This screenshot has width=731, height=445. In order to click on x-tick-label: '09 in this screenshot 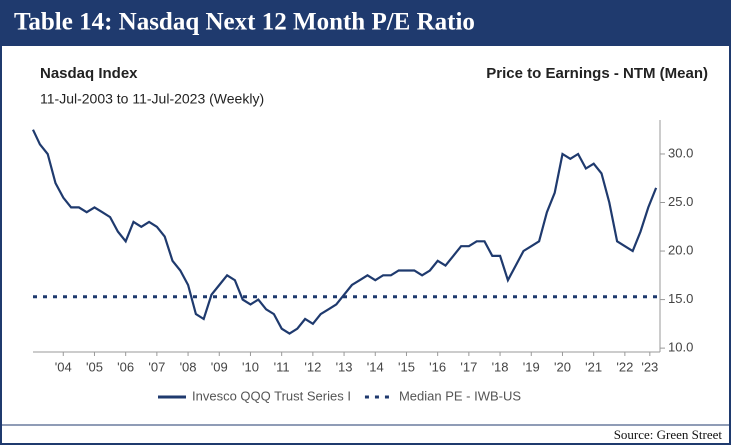, I will do `click(219, 366)`.